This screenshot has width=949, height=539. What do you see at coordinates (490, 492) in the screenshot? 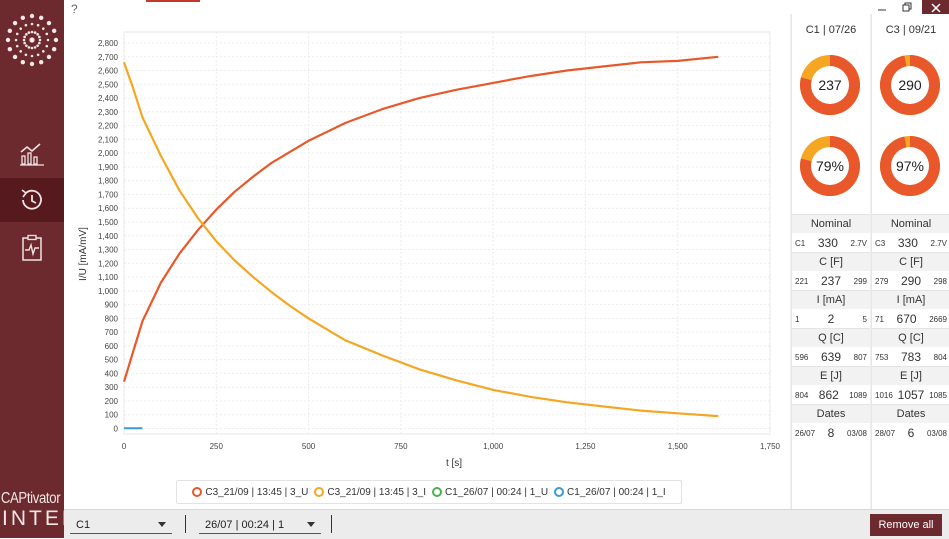
I see `legend-item: C1_26/07 | 00:24 | 1_U` at bounding box center [490, 492].